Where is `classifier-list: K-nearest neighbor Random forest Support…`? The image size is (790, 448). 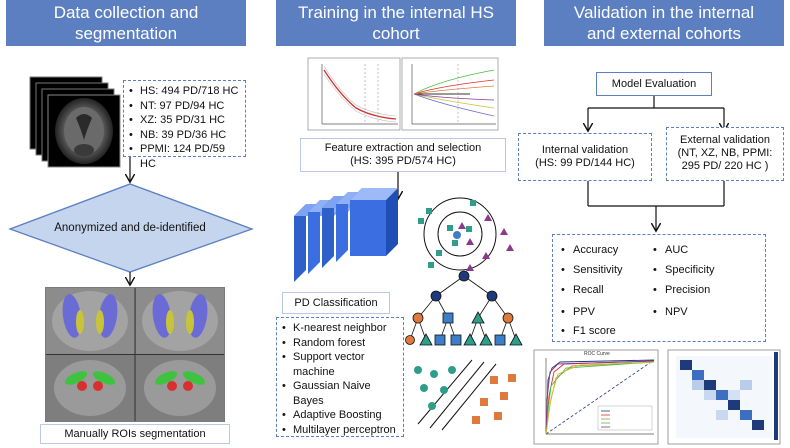 classifier-list: K-nearest neighbor Random forest Support… is located at coordinates (340, 379).